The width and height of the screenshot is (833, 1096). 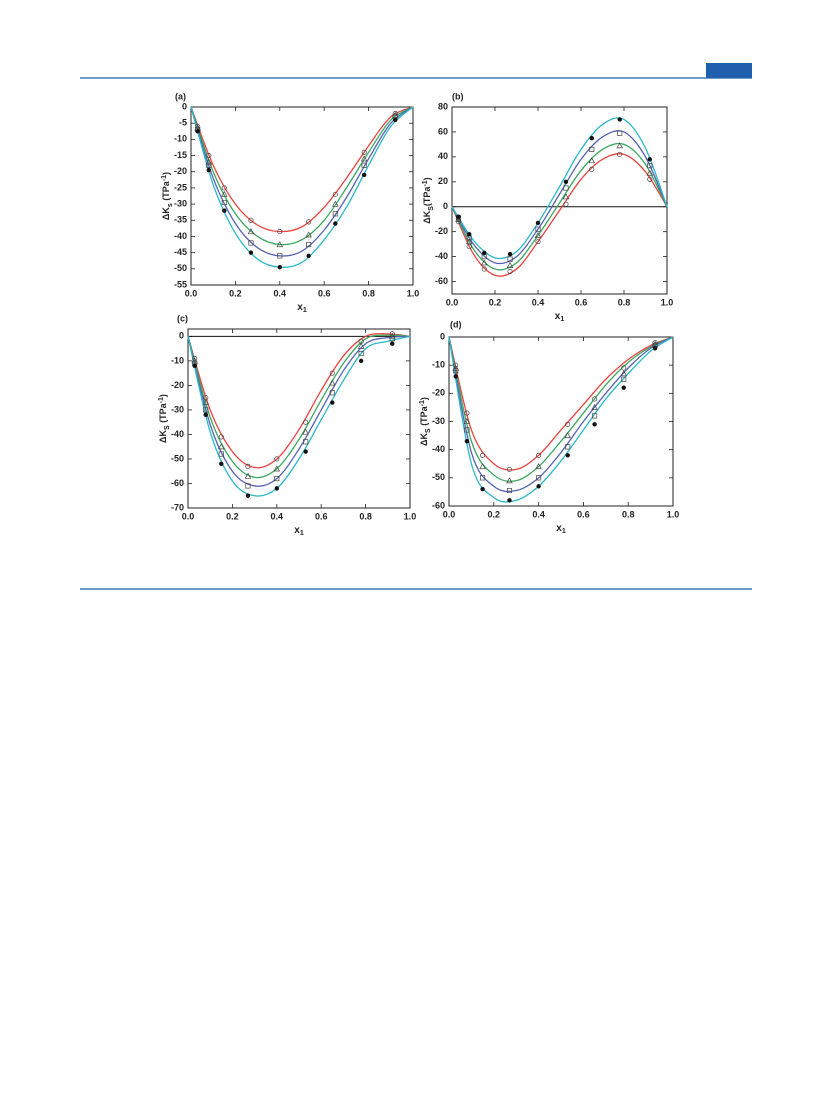 What do you see at coordinates (177, 385) in the screenshot?
I see `y-tick-label: -20` at bounding box center [177, 385].